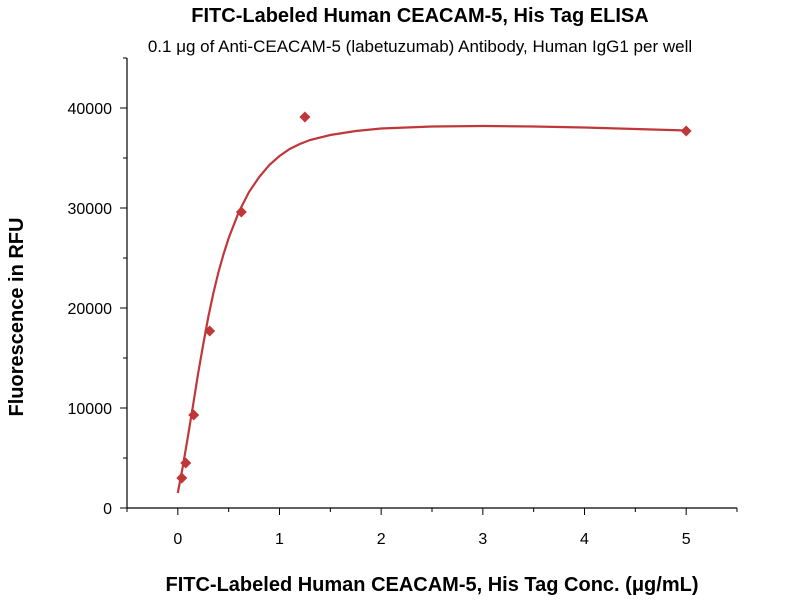  What do you see at coordinates (381, 539) in the screenshot?
I see `x-tick-label: 2` at bounding box center [381, 539].